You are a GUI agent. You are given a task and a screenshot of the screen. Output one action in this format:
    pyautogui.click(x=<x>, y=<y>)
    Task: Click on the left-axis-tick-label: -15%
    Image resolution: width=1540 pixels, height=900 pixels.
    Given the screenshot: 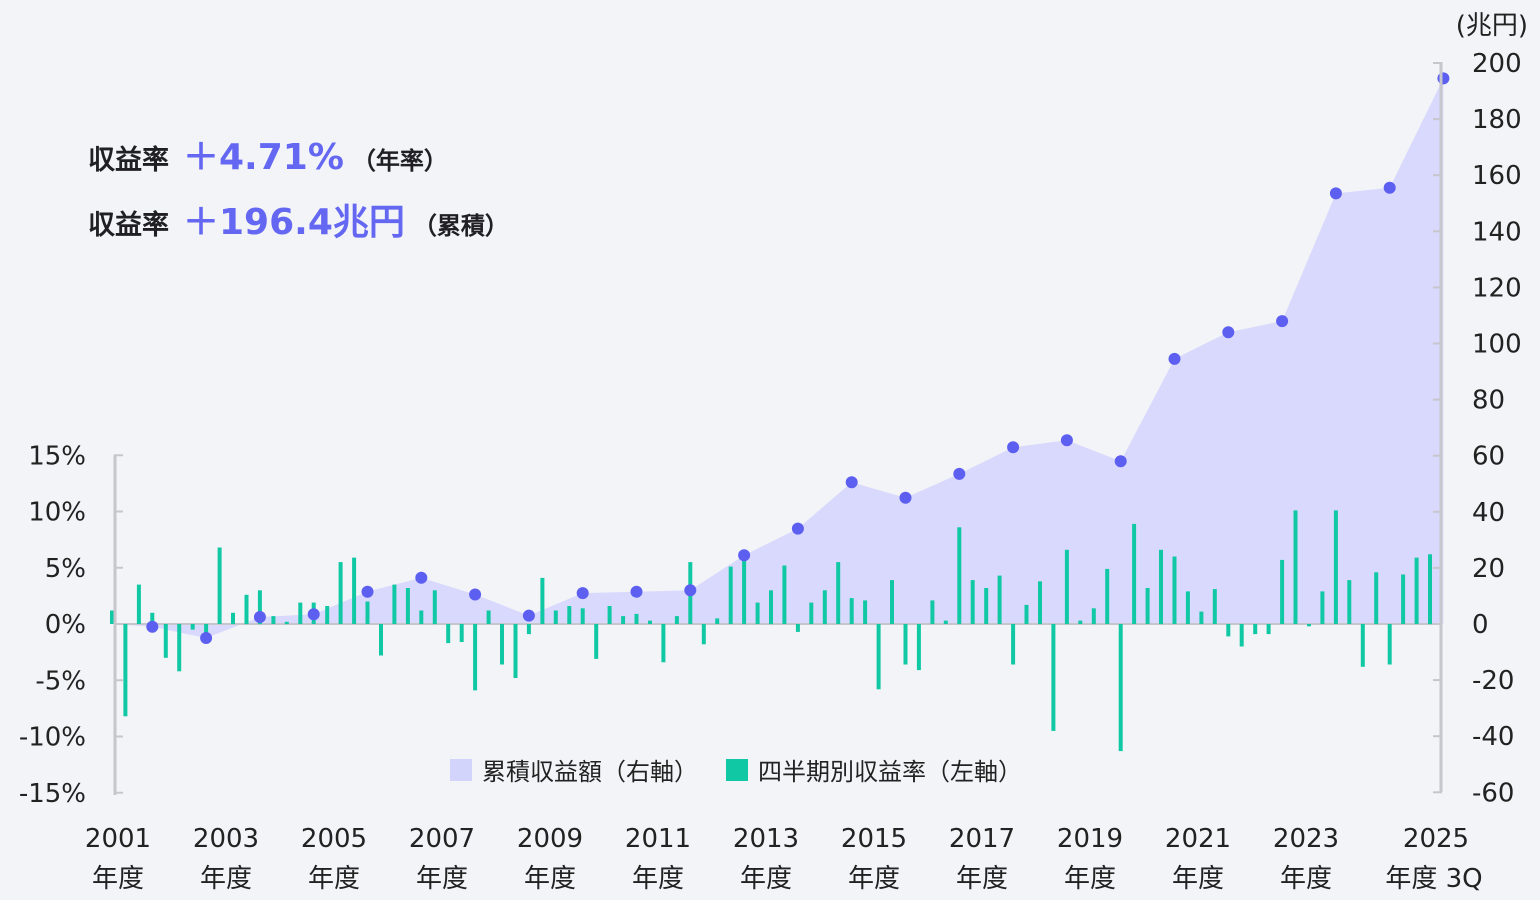 What is the action you would take?
    pyautogui.click(x=52, y=794)
    